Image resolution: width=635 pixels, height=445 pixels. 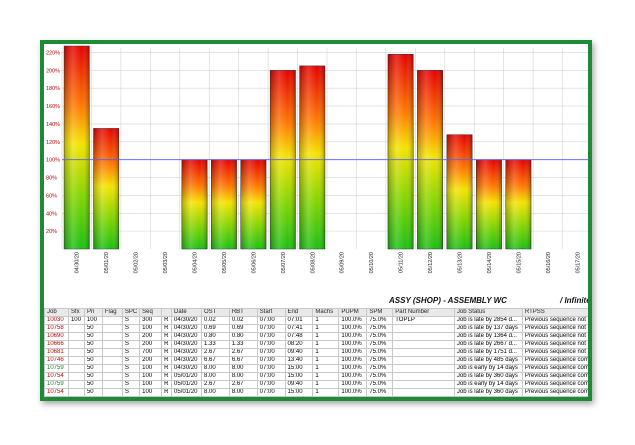 What do you see at coordinates (554, 312) in the screenshot?
I see `column-header: RTPSS` at bounding box center [554, 312].